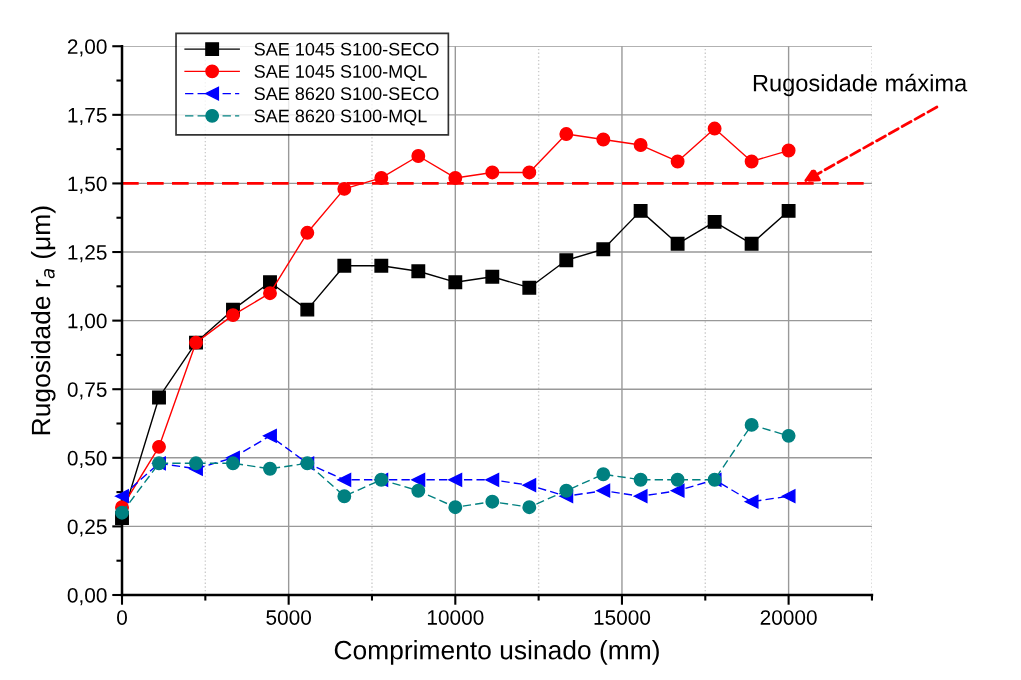  I want to click on y-tick-label: 1,50, so click(87, 185).